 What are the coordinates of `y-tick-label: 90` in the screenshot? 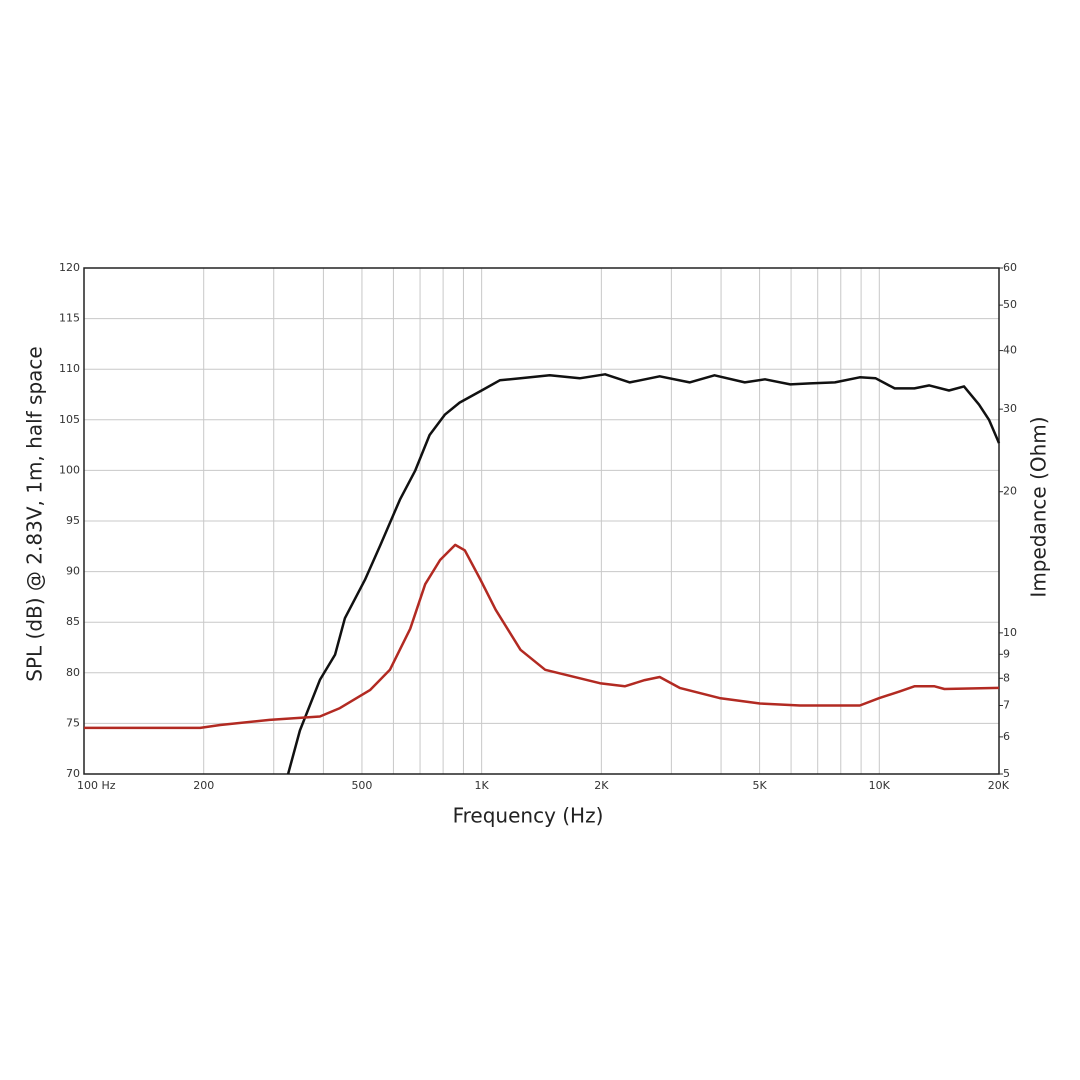 It's located at (73, 571).